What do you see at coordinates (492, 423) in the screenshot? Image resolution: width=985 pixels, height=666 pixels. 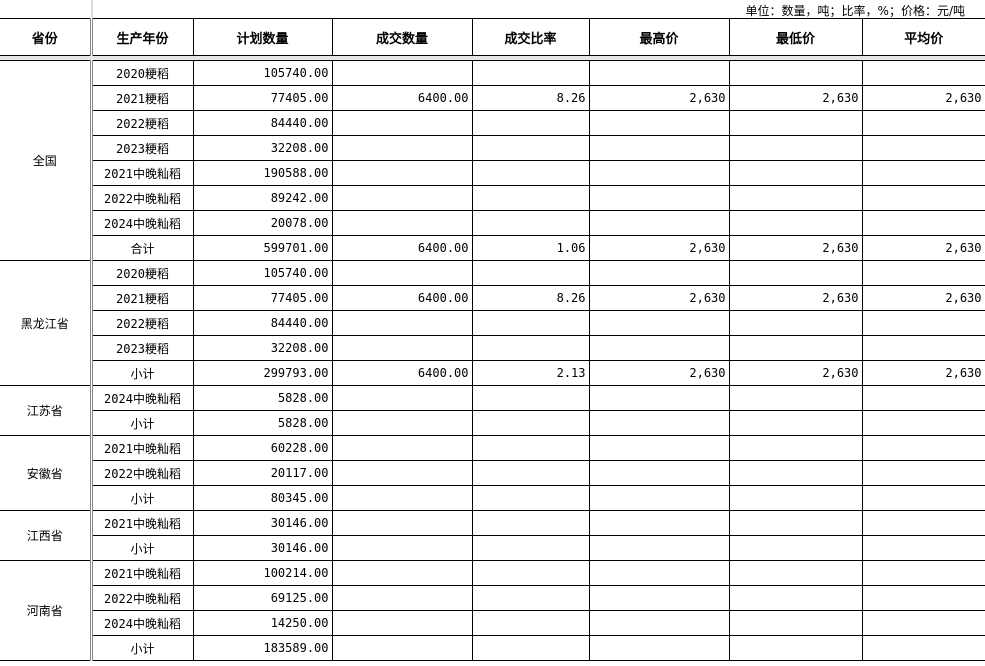 I see `table-row: 小计 5828.00` at bounding box center [492, 423].